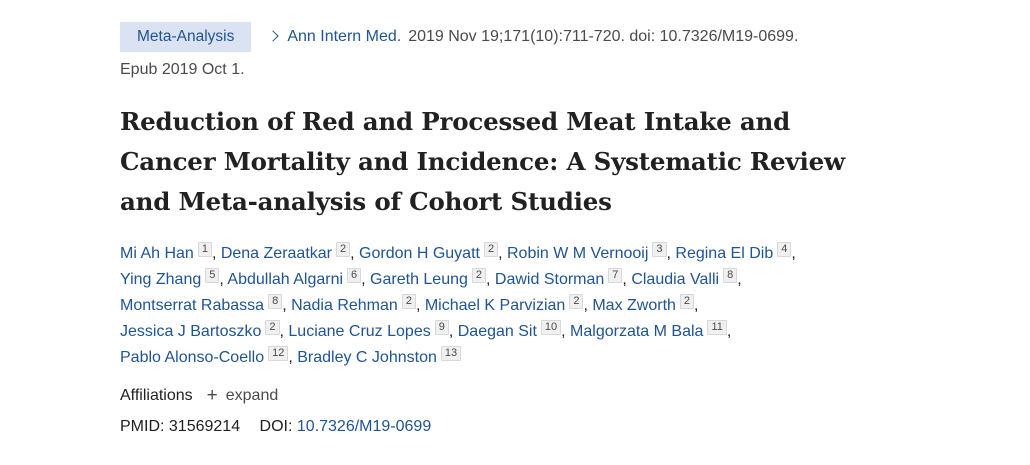 Image resolution: width=1030 pixels, height=465 pixels. Describe the element at coordinates (520, 396) in the screenshot. I see `affiliations-row: Affiliations + expand` at that location.